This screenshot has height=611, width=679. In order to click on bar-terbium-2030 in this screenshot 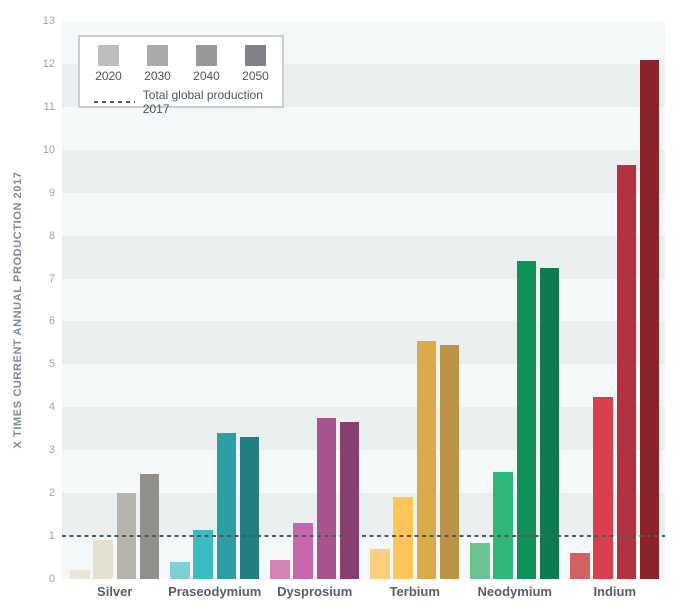, I will do `click(403, 538)`.